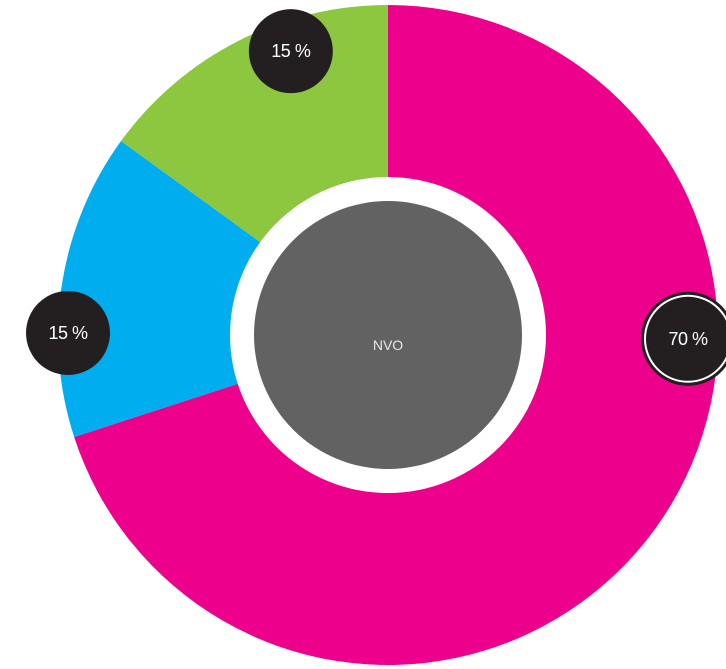 The image size is (726, 669). What do you see at coordinates (388, 345) in the screenshot?
I see `center-label: NVO` at bounding box center [388, 345].